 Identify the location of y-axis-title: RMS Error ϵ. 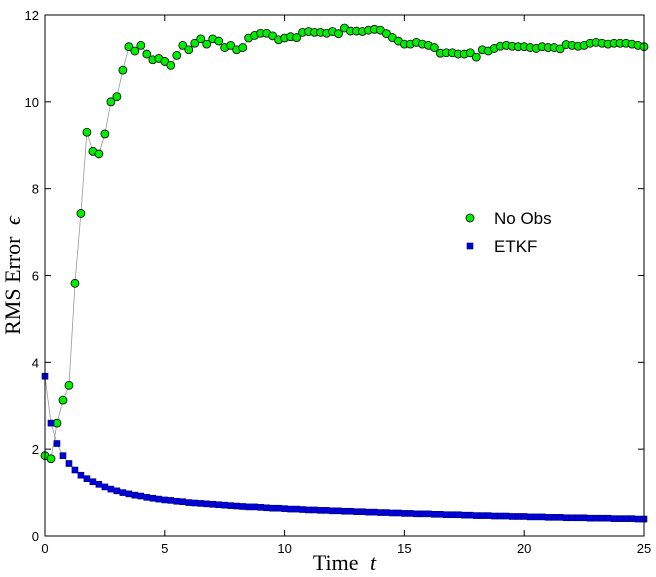
(12, 275).